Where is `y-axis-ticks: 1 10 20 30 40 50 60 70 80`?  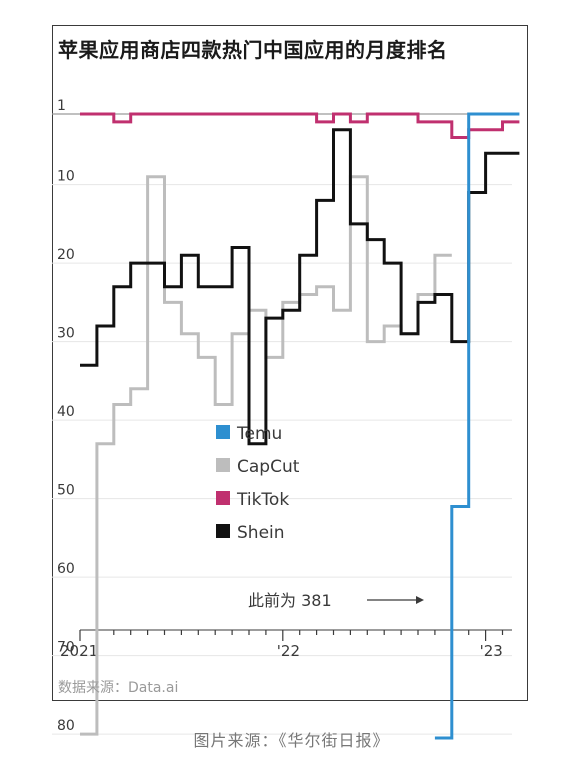 y-axis-ticks: 1 10 20 30 40 50 60 70 80 is located at coordinates (66, 416).